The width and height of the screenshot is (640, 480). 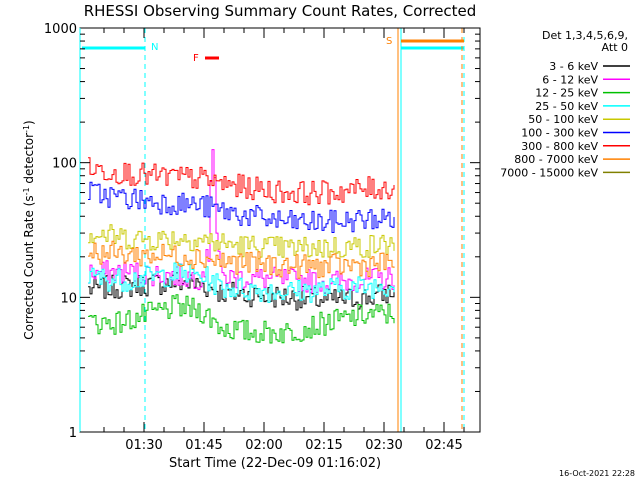 I want to click on y-tick-label: 10, so click(x=68, y=298).